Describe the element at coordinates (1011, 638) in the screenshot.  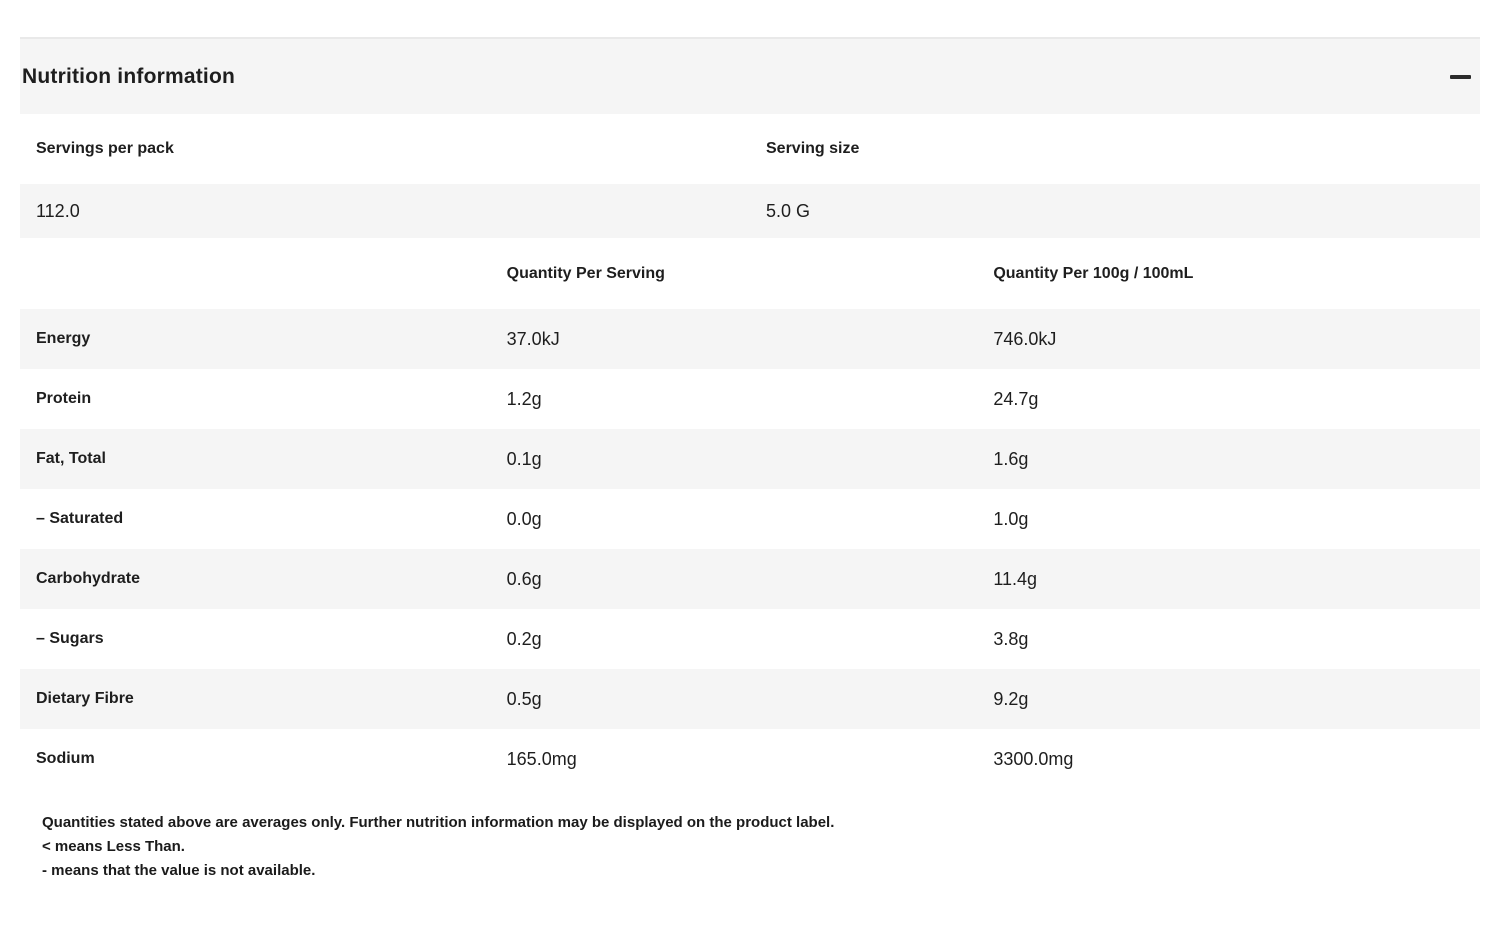
I see `row-per-100g-value: 3.8g` at that location.